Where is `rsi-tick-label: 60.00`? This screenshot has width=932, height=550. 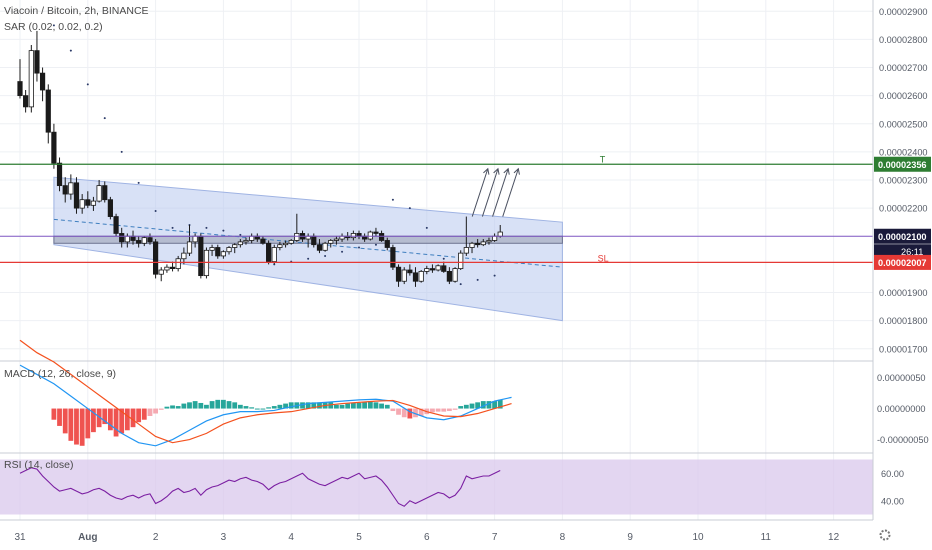 rsi-tick-label: 60.00 is located at coordinates (892, 474).